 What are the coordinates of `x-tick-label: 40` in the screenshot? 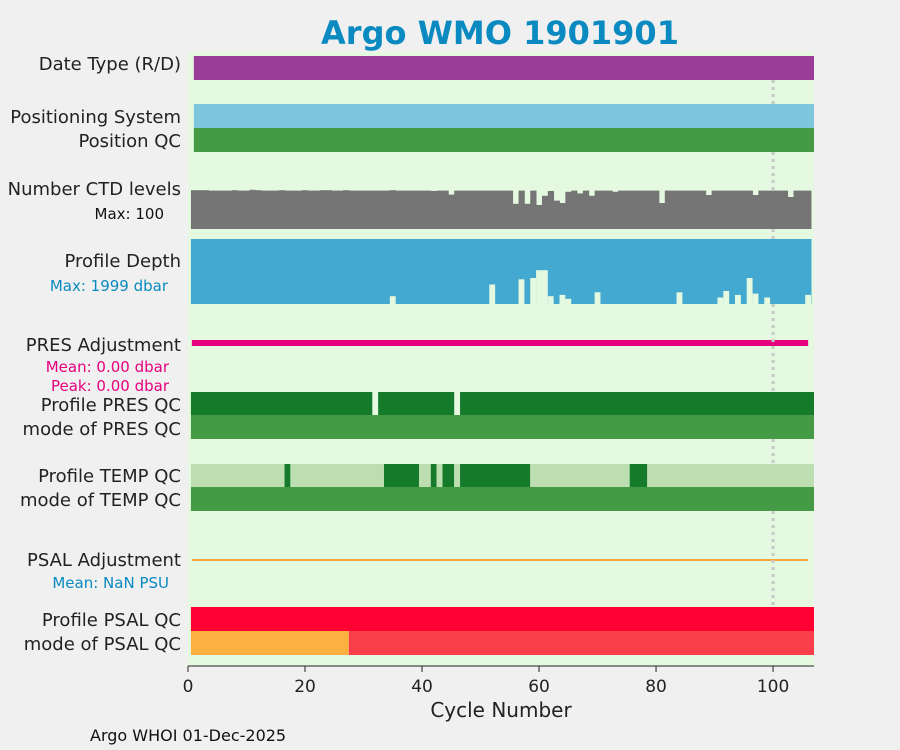 It's located at (422, 687).